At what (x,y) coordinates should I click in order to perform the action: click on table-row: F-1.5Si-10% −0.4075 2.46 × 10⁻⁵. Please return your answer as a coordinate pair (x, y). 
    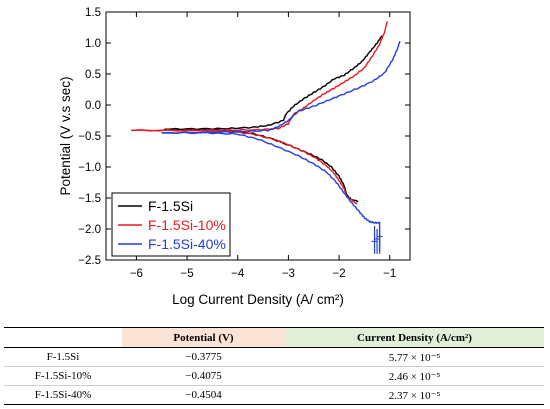
    Looking at the image, I should click on (274, 376).